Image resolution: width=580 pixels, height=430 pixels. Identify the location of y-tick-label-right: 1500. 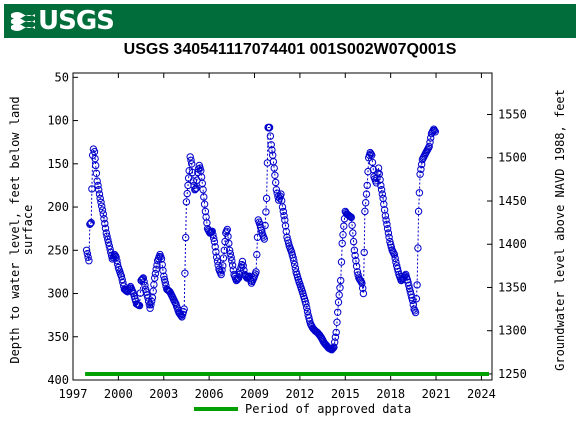
(512, 158).